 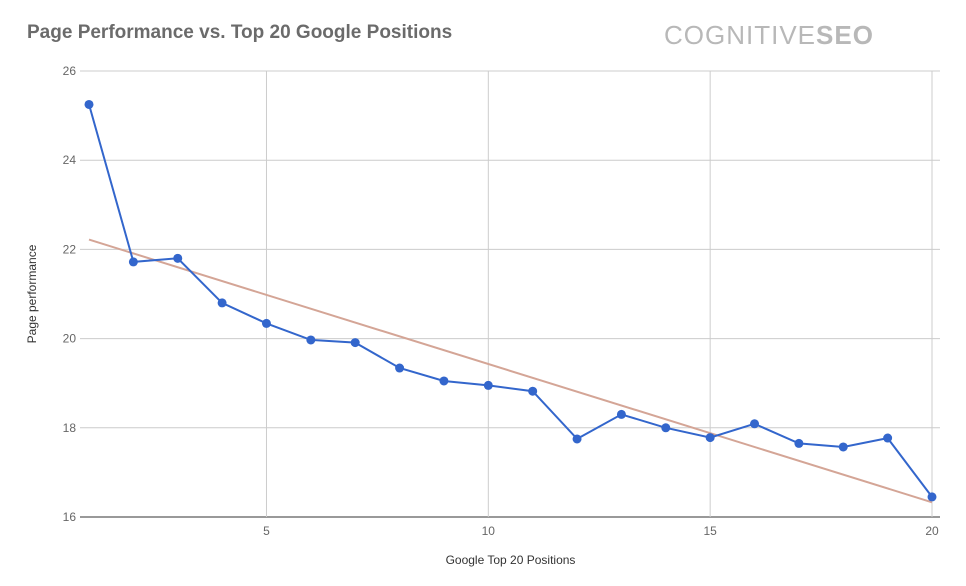 What do you see at coordinates (70, 160) in the screenshot?
I see `y-tick-label: 24` at bounding box center [70, 160].